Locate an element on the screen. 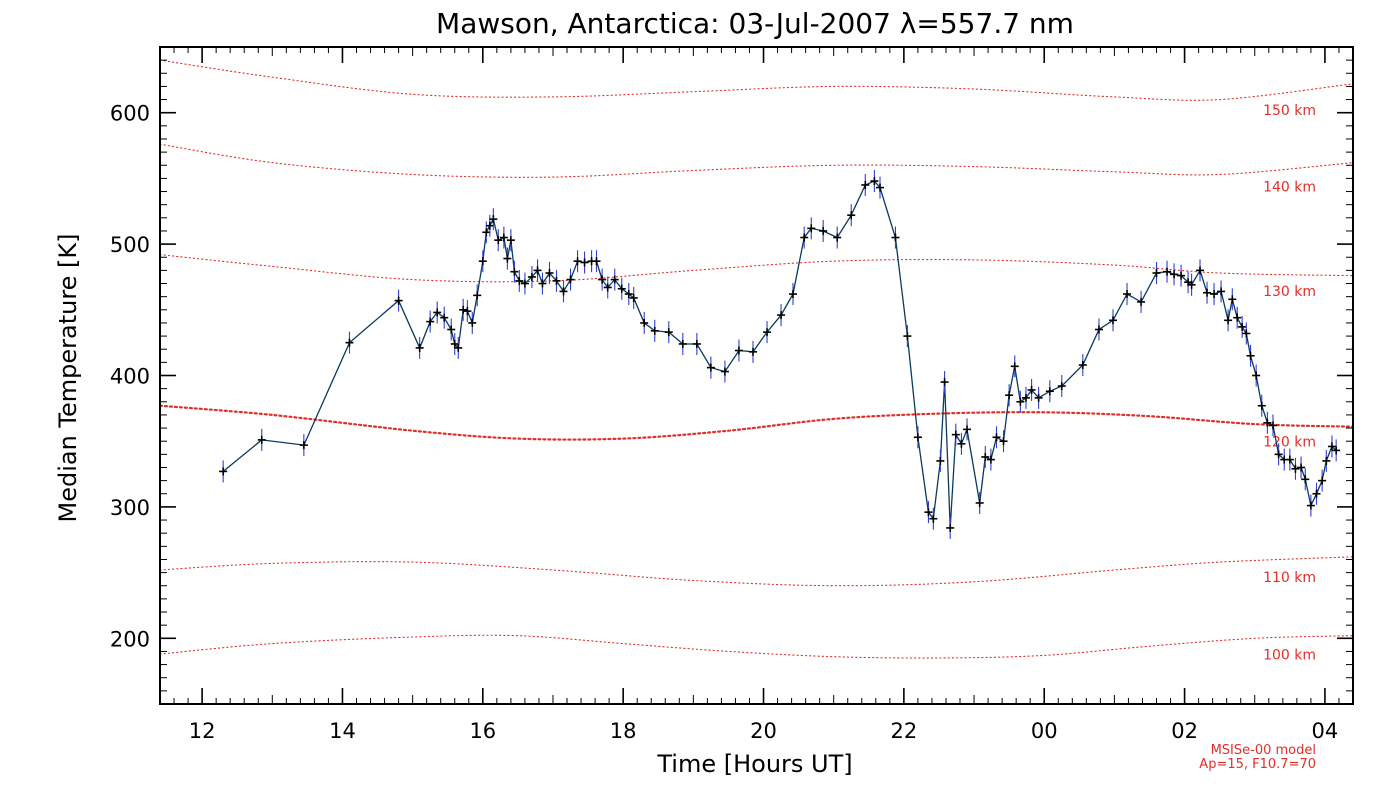 The width and height of the screenshot is (1400, 800). y-tick-labels: 200 300 400 500 600 is located at coordinates (130, 377).